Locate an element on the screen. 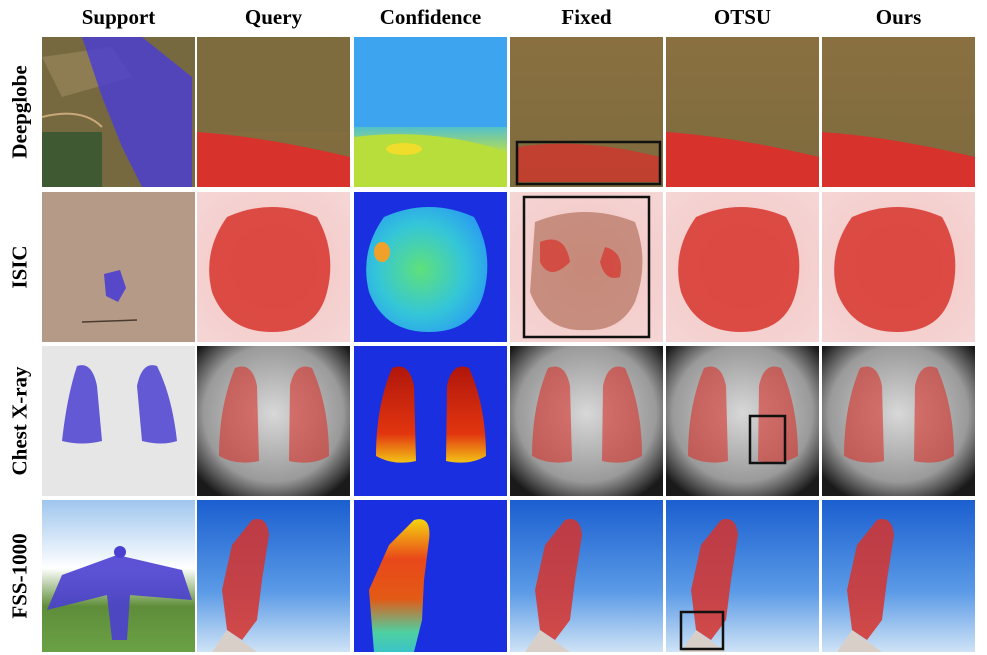  cell-chest-xray-otsu is located at coordinates (742, 421).